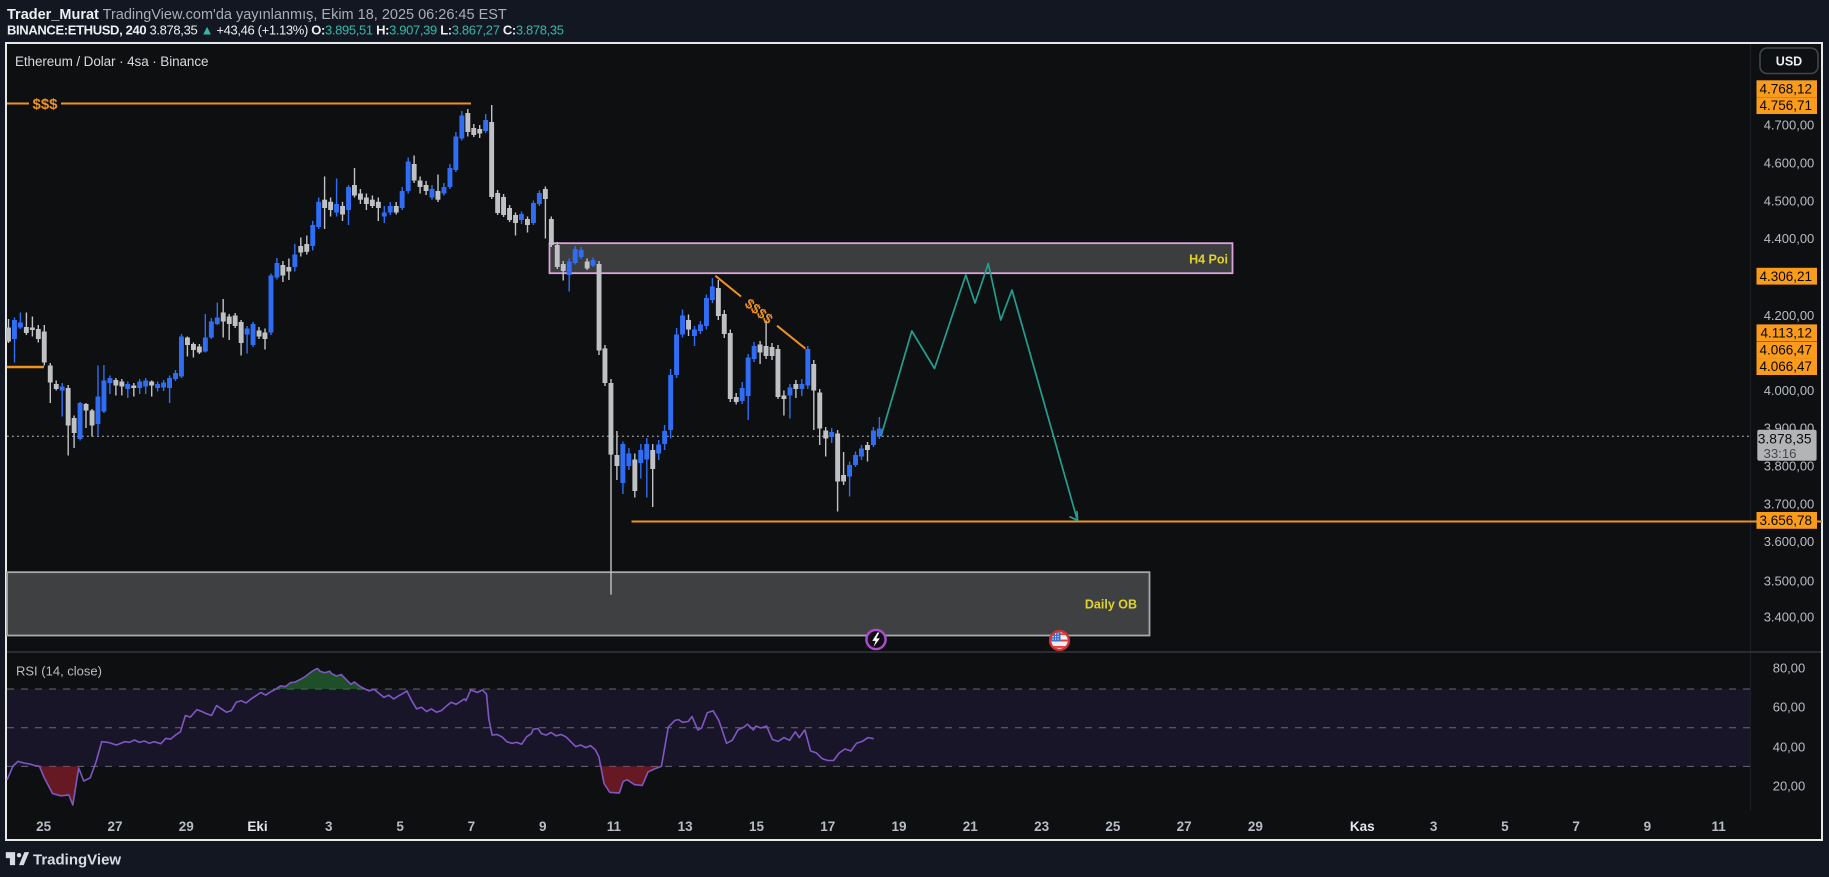 This screenshot has height=877, width=1829. I want to click on svg-text: Eki, so click(257, 826).